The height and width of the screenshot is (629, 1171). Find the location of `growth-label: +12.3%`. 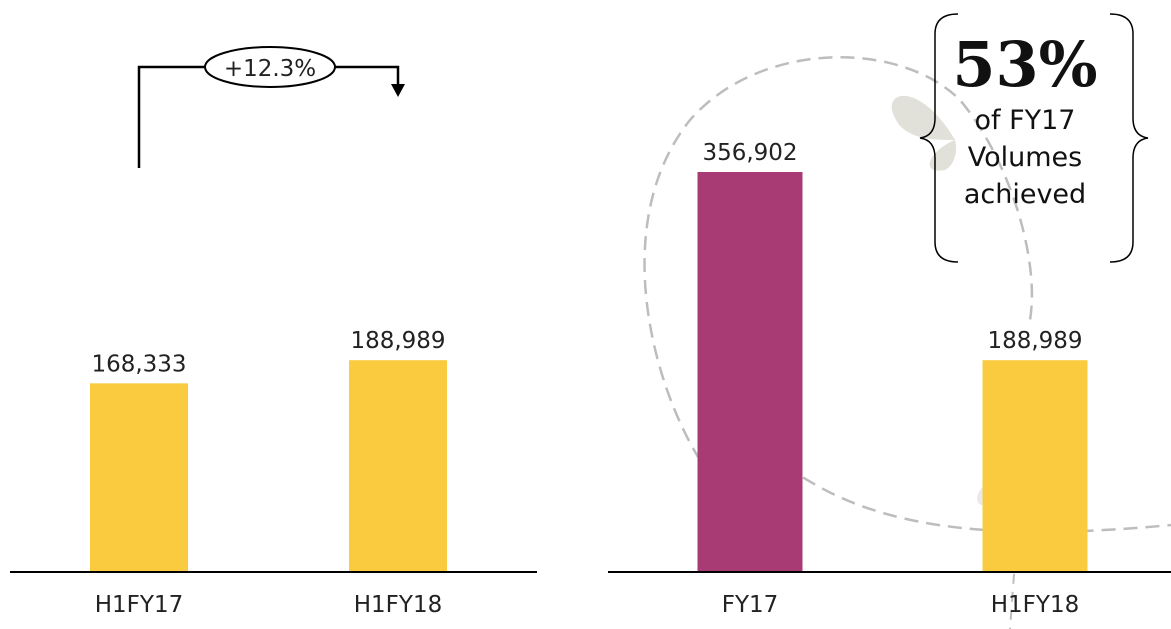

growth-label: +12.3% is located at coordinates (270, 69).